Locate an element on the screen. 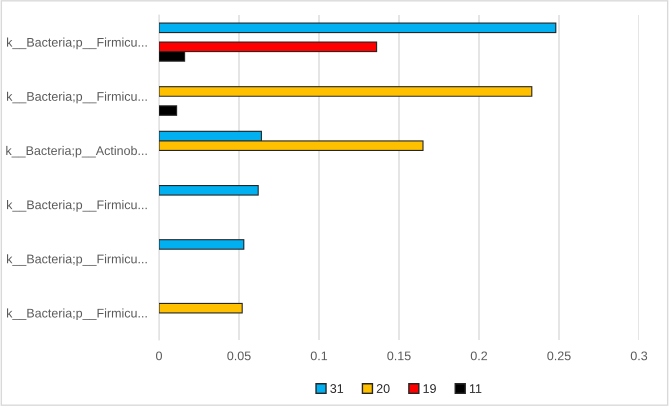  legend-label: 20 is located at coordinates (383, 388).